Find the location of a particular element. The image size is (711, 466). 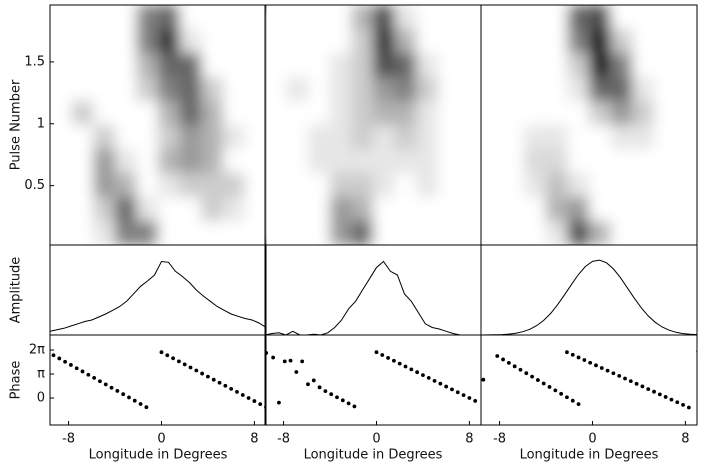

plot-area is located at coordinates (371, 379).